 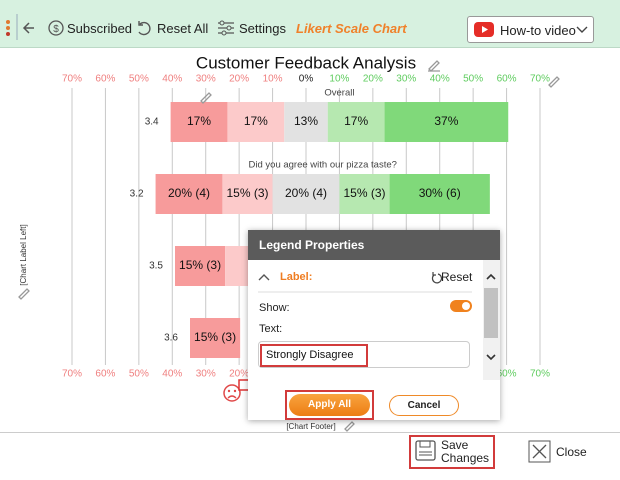 What do you see at coordinates (274, 308) in the screenshot?
I see `show-label: Show:` at bounding box center [274, 308].